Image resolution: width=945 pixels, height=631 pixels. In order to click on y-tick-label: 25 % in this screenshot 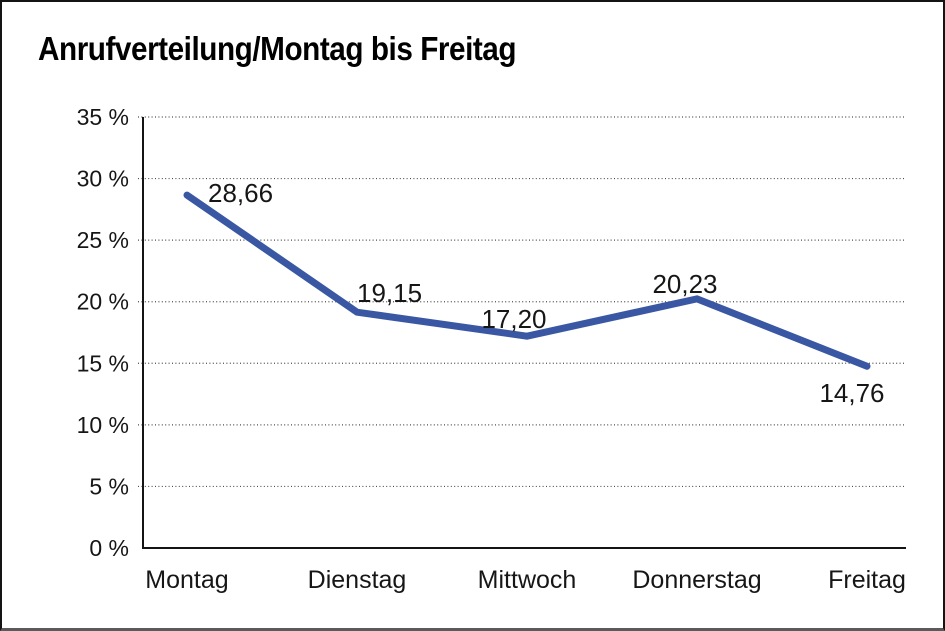, I will do `click(103, 240)`.